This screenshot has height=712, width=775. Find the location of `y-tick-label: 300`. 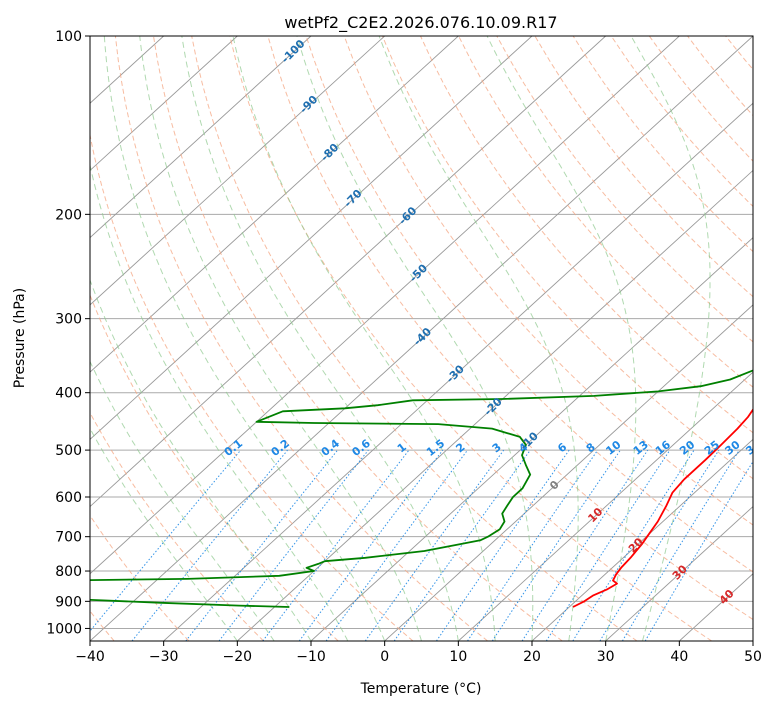

y-tick-label: 300 is located at coordinates (68, 320).